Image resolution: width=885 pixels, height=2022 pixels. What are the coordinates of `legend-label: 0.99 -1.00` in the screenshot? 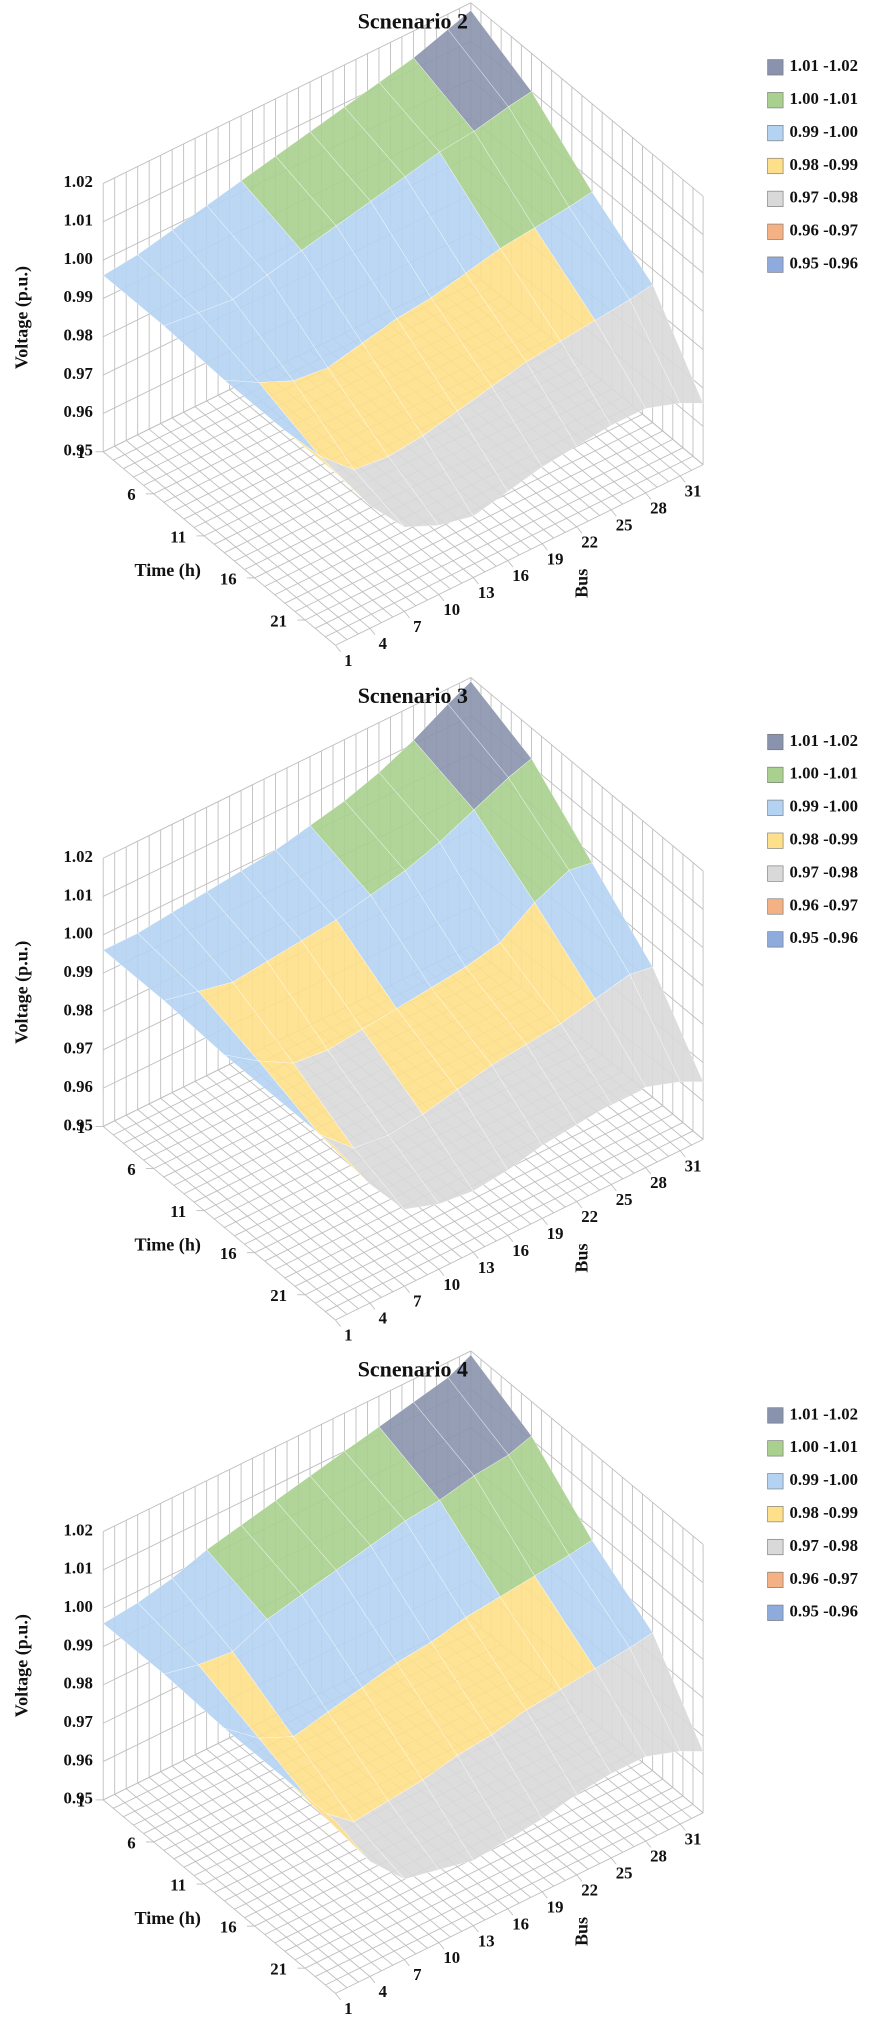 It's located at (824, 1479).